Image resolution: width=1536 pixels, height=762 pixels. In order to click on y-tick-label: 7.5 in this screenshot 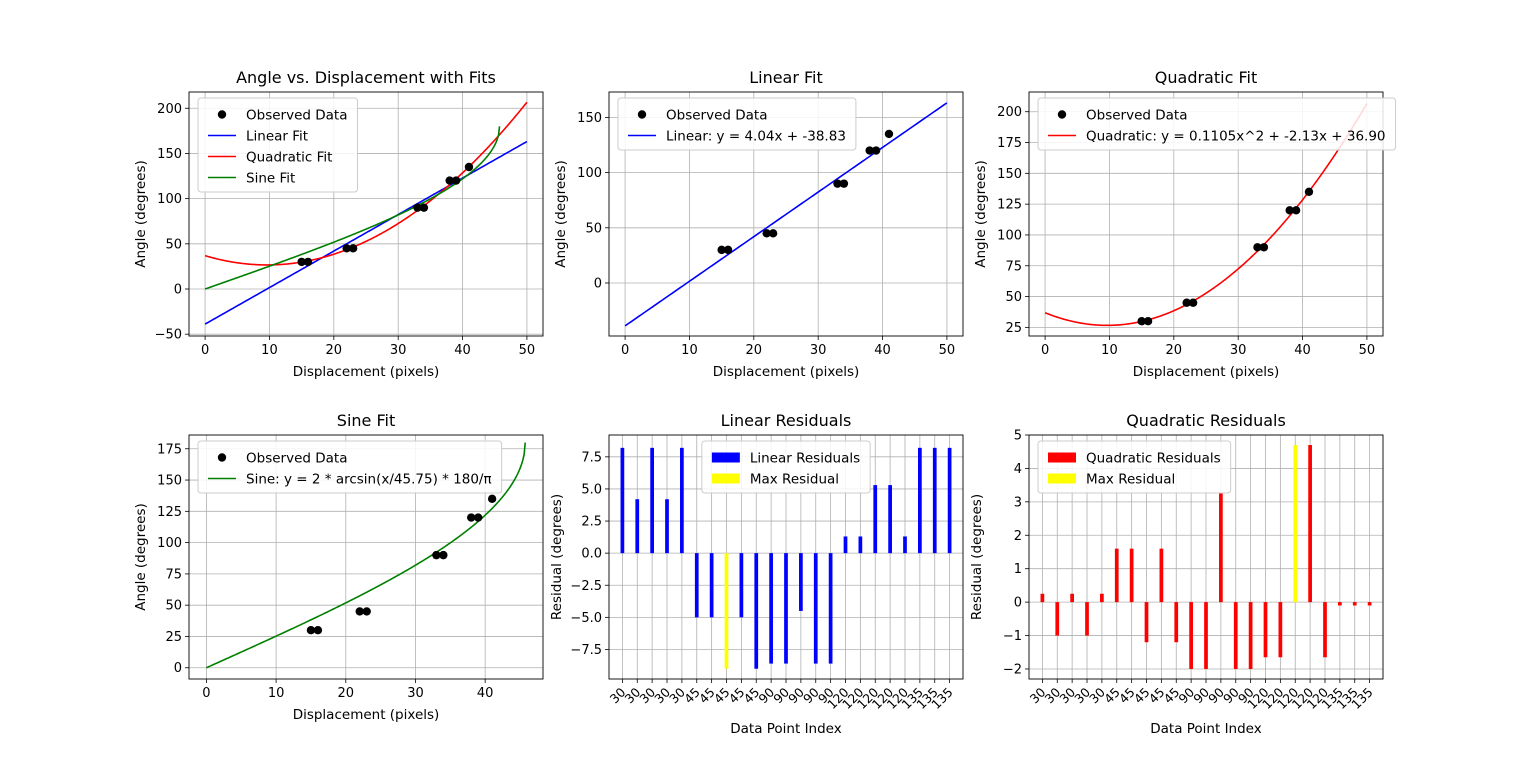, I will do `click(591, 457)`.